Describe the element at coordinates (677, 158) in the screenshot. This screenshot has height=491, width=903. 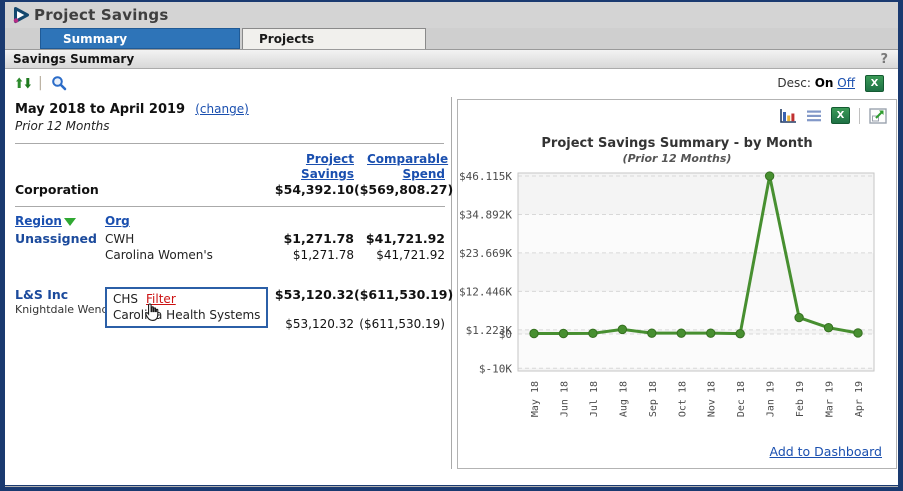
I see `chart-subtitle: (Prior 12 Months)` at that location.